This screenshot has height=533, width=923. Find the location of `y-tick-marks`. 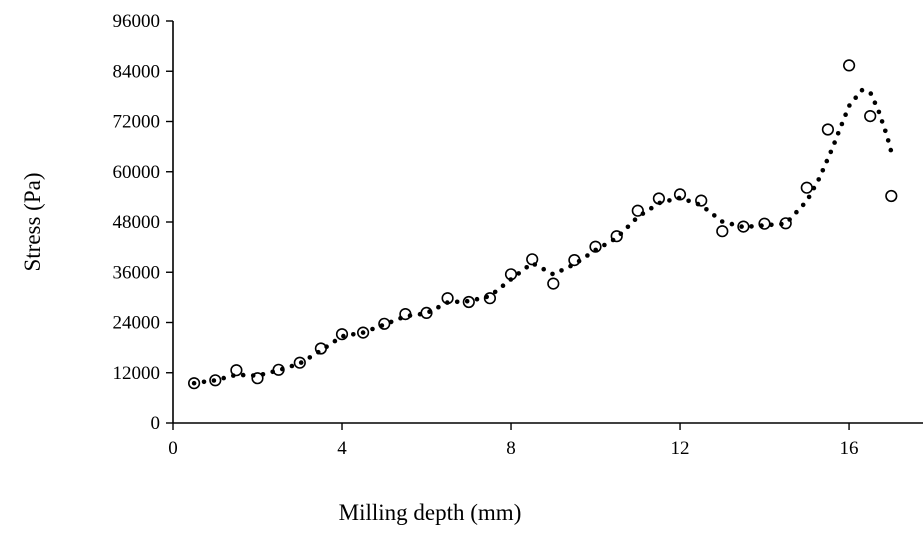

y-tick-marks is located at coordinates (169, 222).